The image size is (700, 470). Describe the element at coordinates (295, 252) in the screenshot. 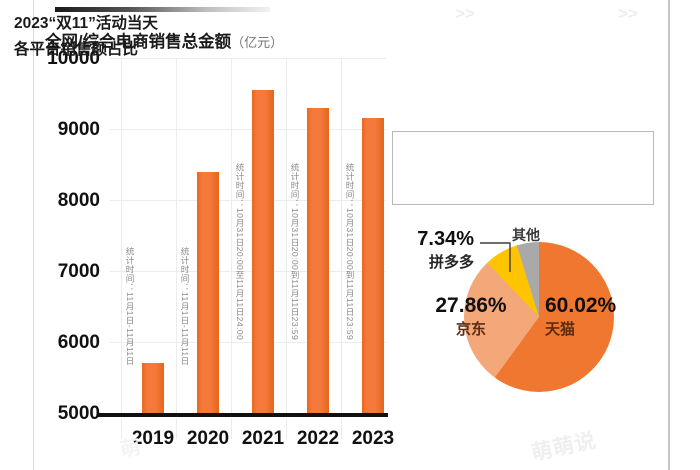

I see `bar-note-2022: 统计时间：10月31日20:00到11月11日23:59` at that location.